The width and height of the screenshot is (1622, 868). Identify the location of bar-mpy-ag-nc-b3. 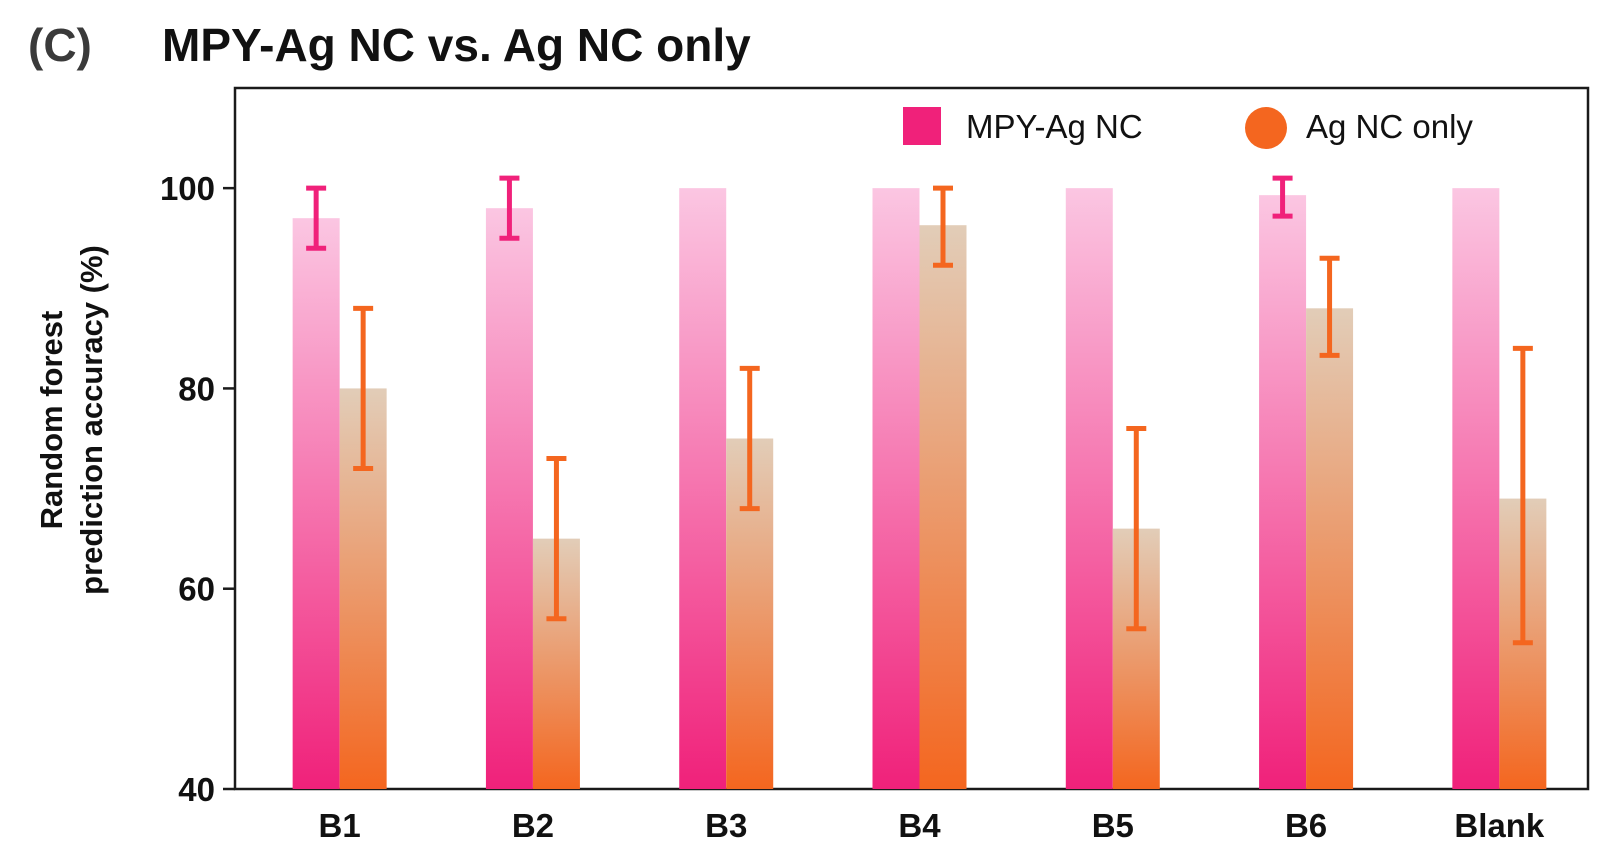
(703, 489).